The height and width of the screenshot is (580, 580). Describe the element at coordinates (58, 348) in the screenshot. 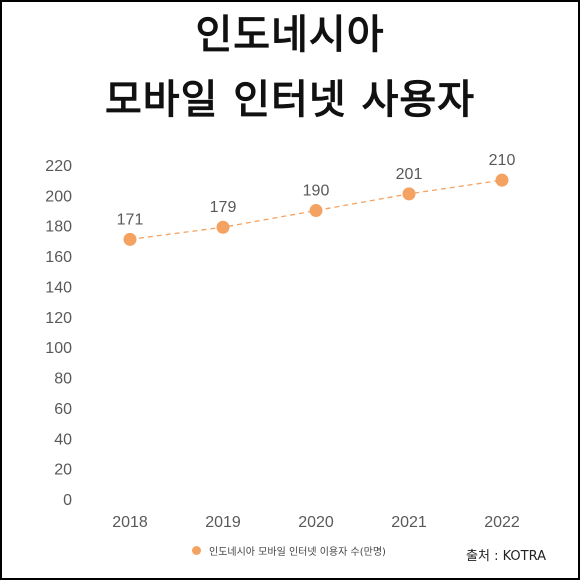

I see `y-tick-label: 100` at that location.